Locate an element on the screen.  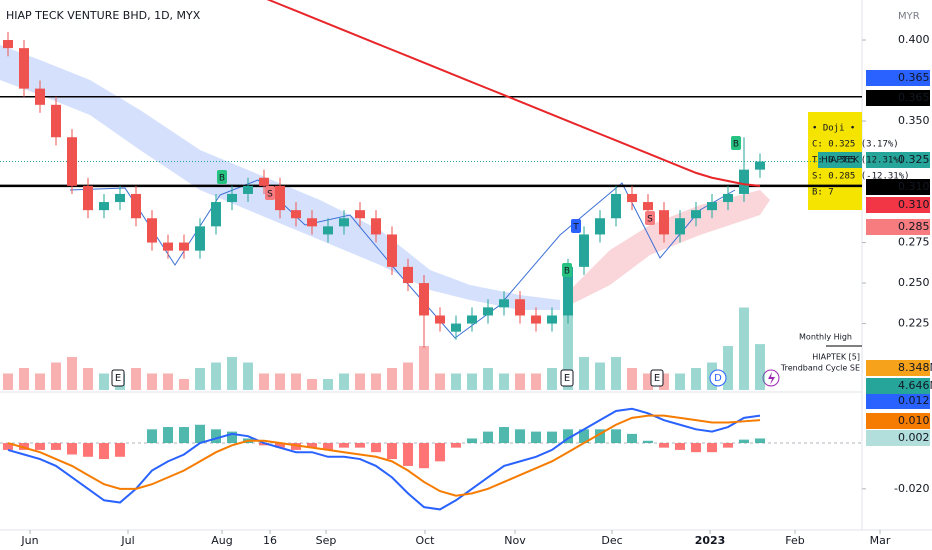
tooltip-line: B: 7 is located at coordinates (823, 193).